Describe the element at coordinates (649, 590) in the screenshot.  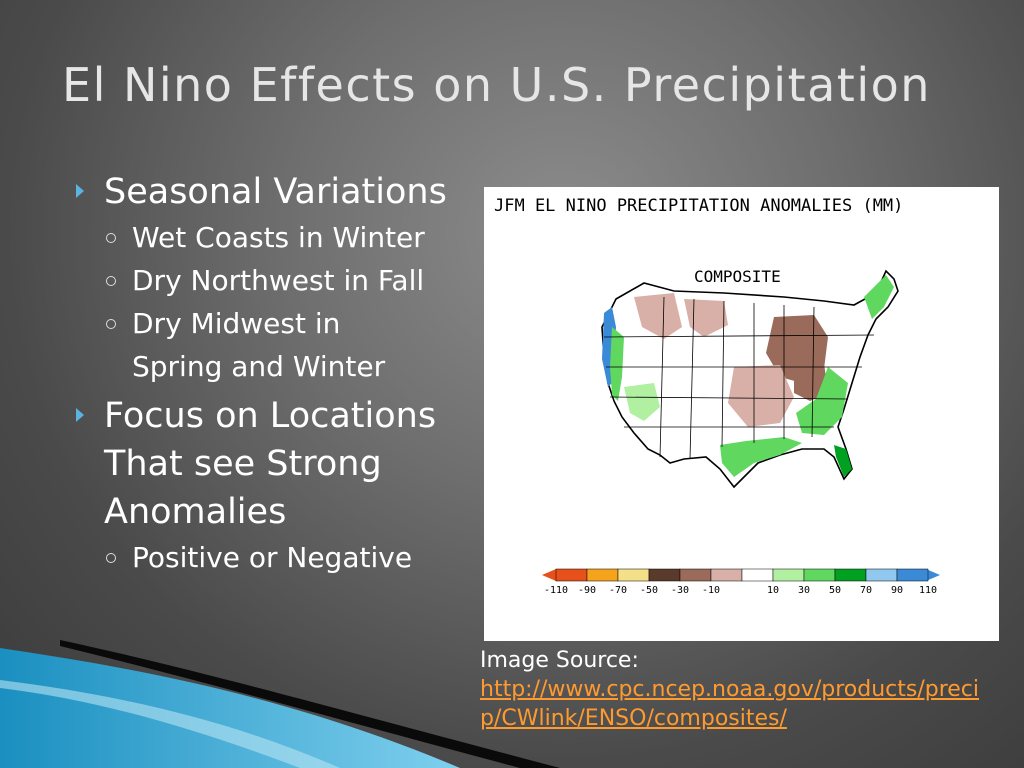
I see `legend-label: -50` at that location.